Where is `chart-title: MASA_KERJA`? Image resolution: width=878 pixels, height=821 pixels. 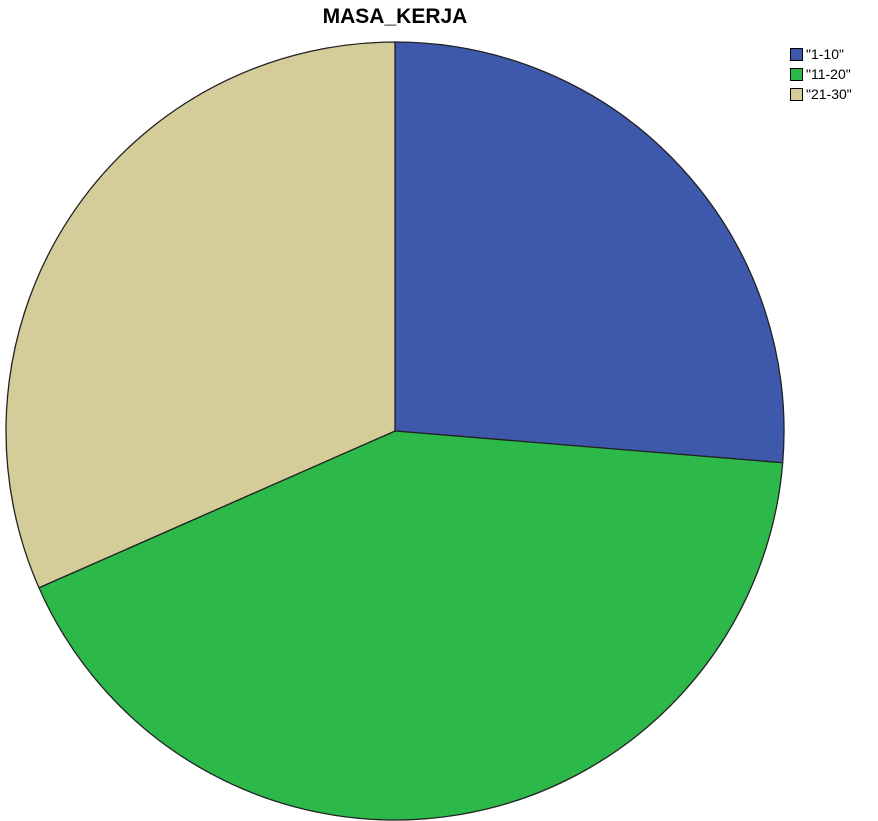 chart-title: MASA_KERJA is located at coordinates (395, 16).